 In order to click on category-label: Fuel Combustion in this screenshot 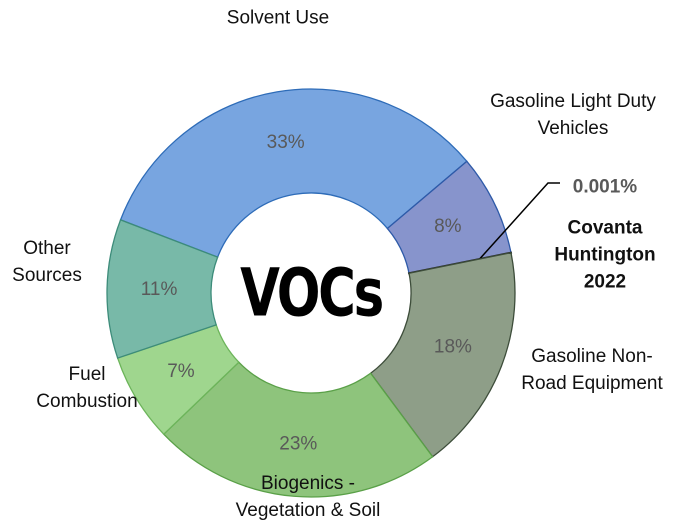, I will do `click(87, 388)`.